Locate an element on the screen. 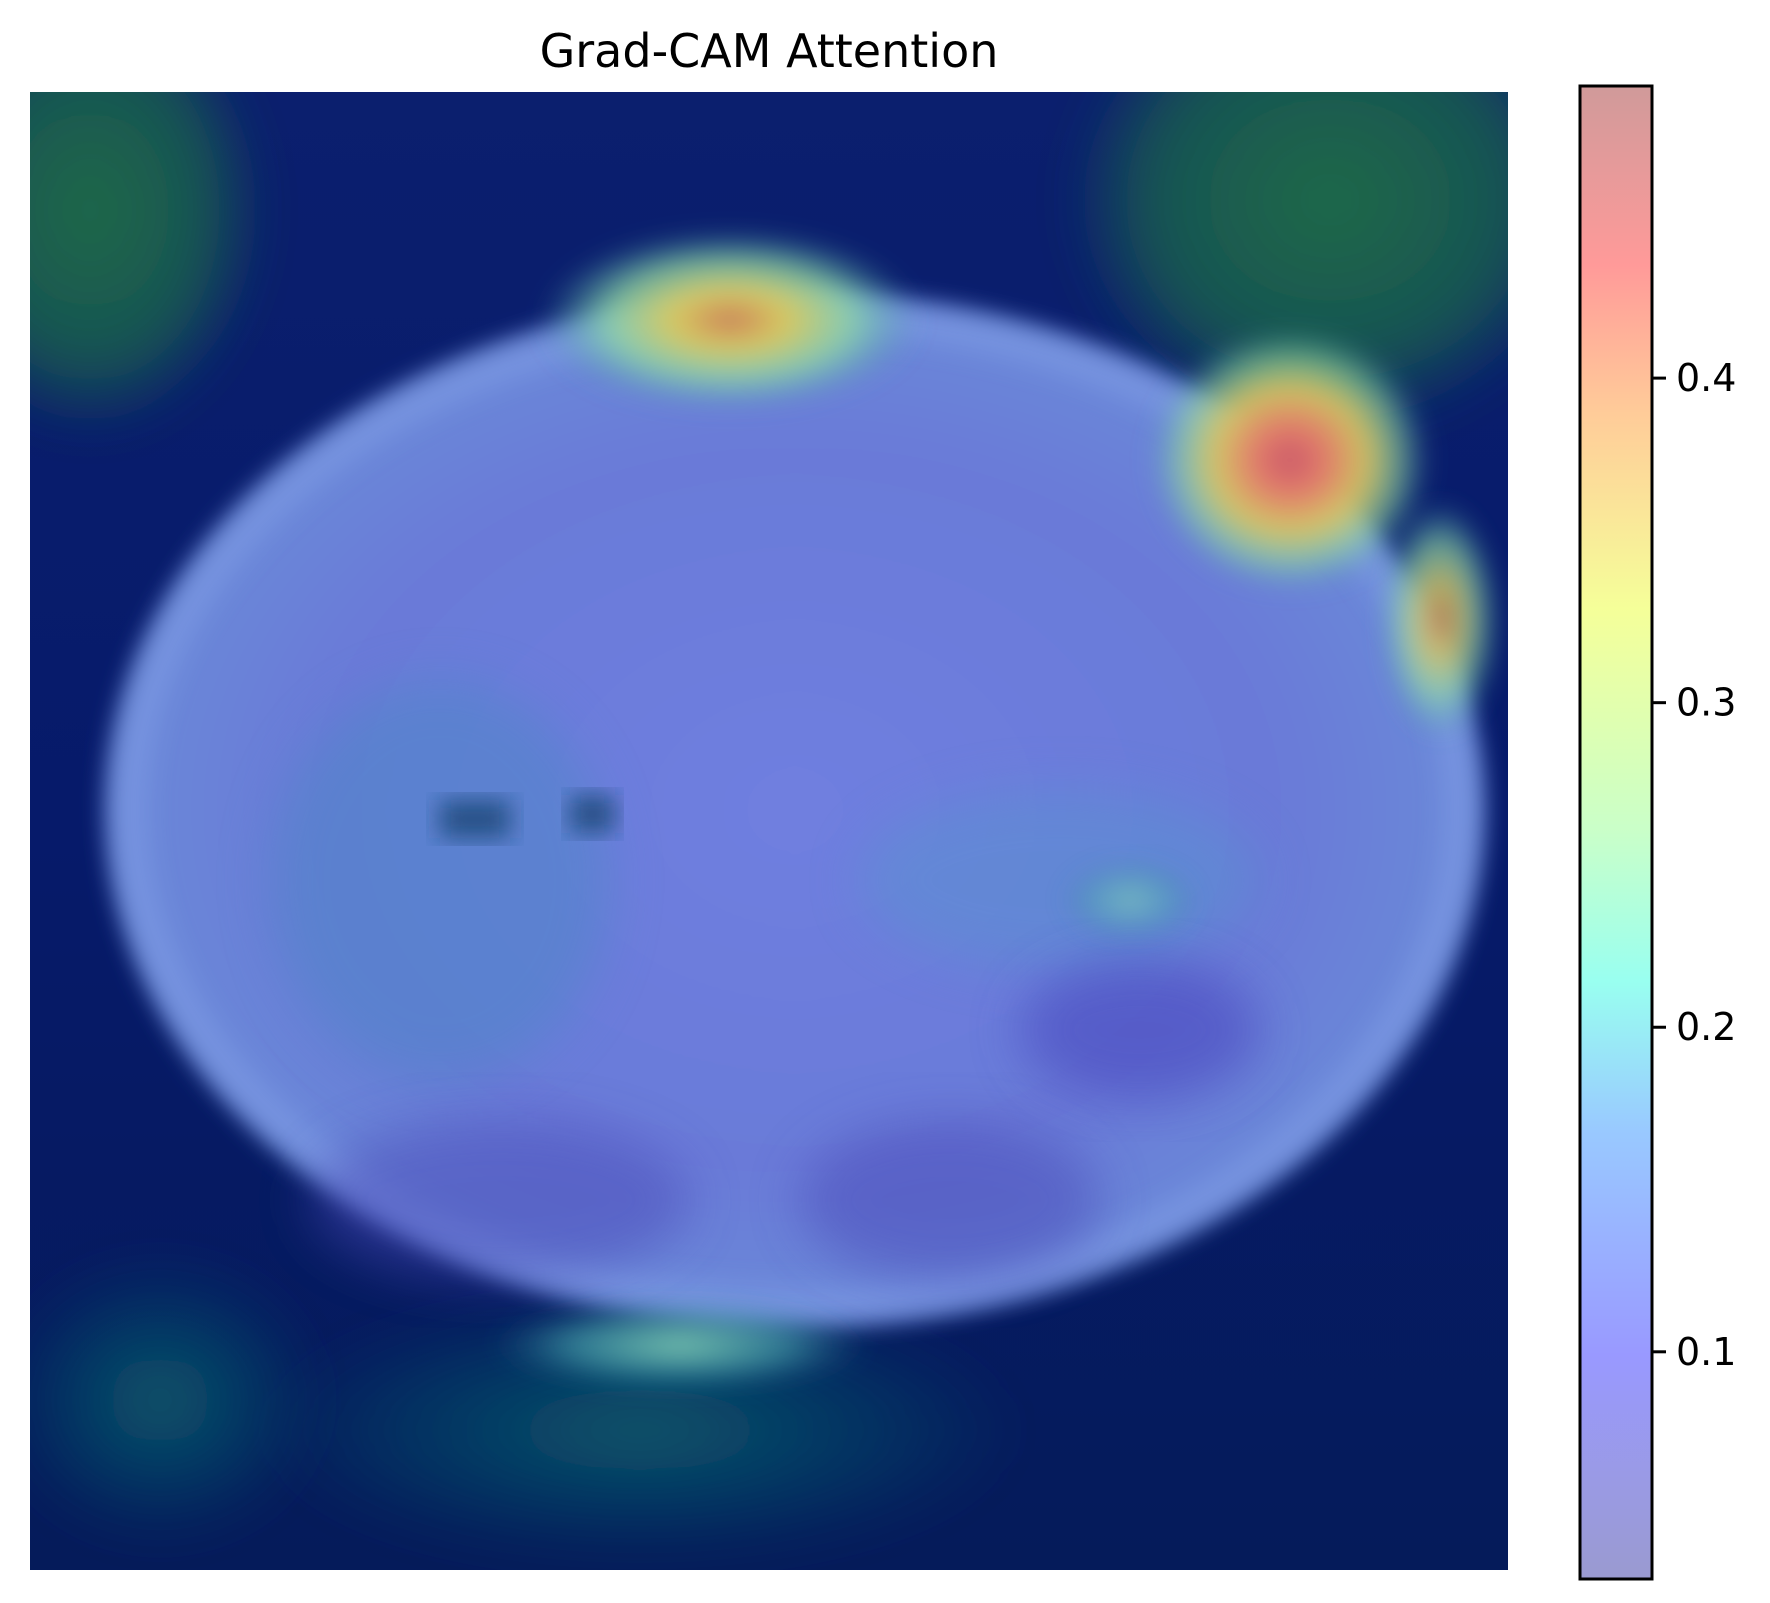  glow-top-left is located at coordinates (145, 261).